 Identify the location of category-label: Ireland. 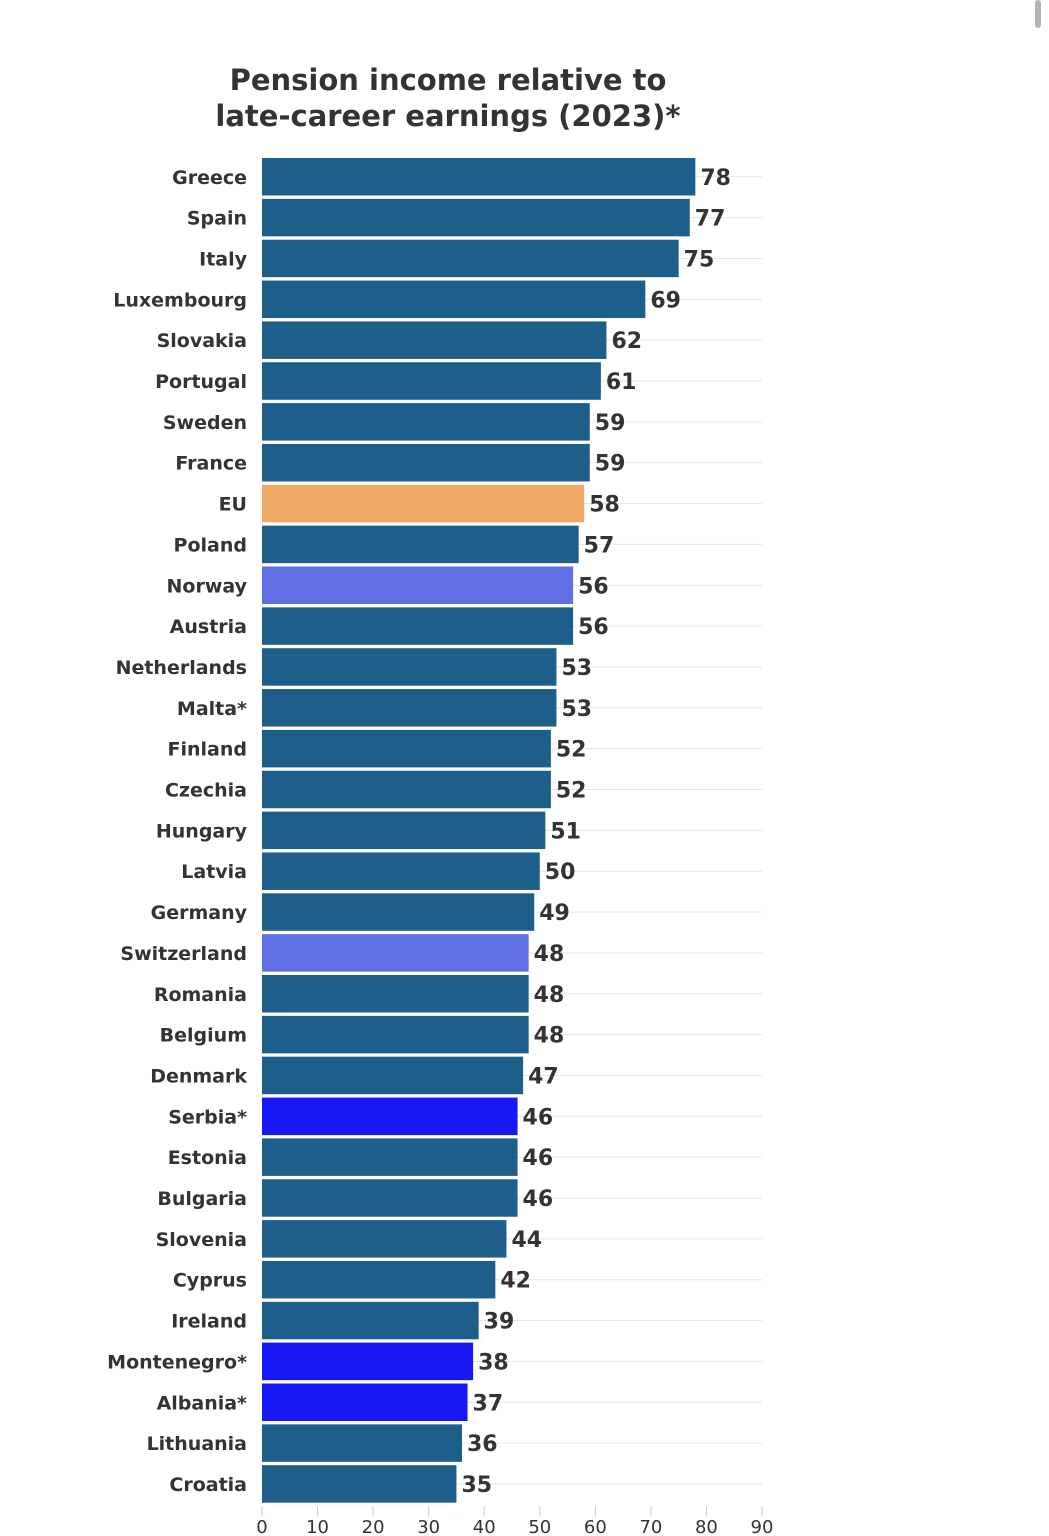
(209, 1322).